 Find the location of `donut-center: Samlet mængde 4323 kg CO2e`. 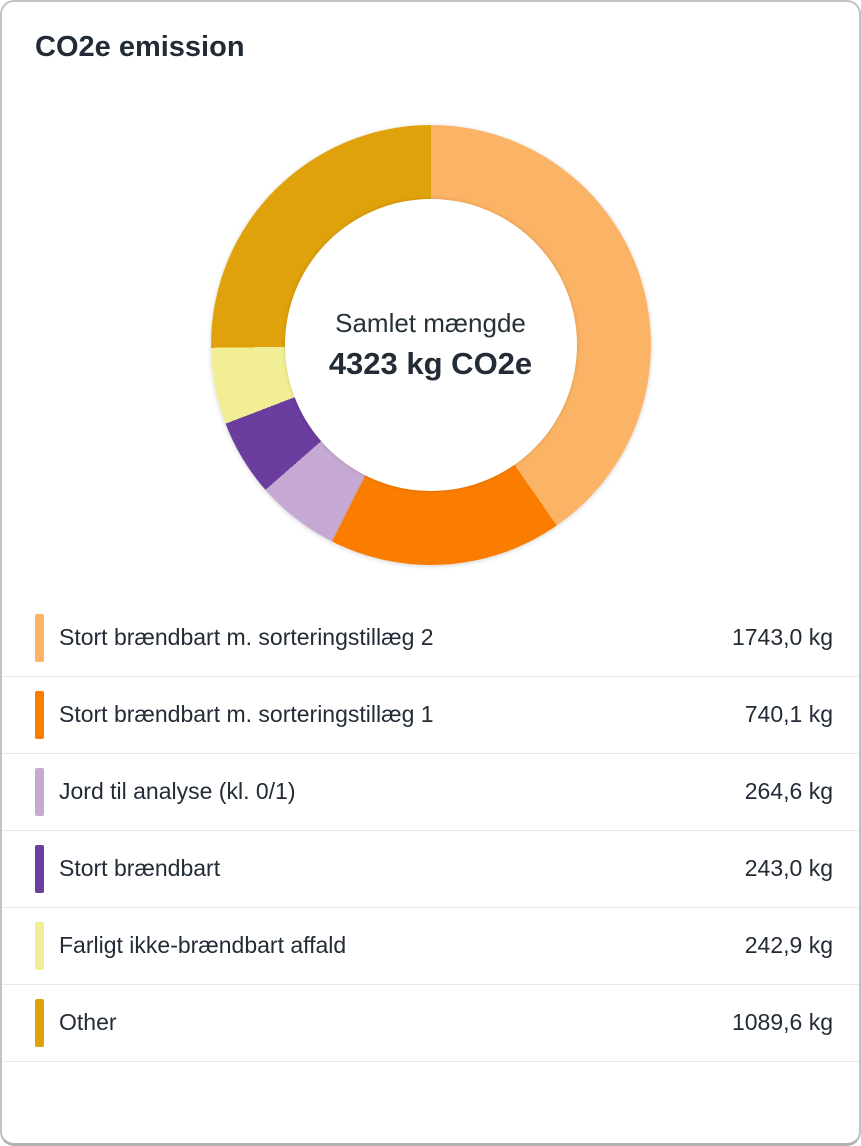

donut-center: Samlet mængde 4323 kg CO2e is located at coordinates (430, 344).